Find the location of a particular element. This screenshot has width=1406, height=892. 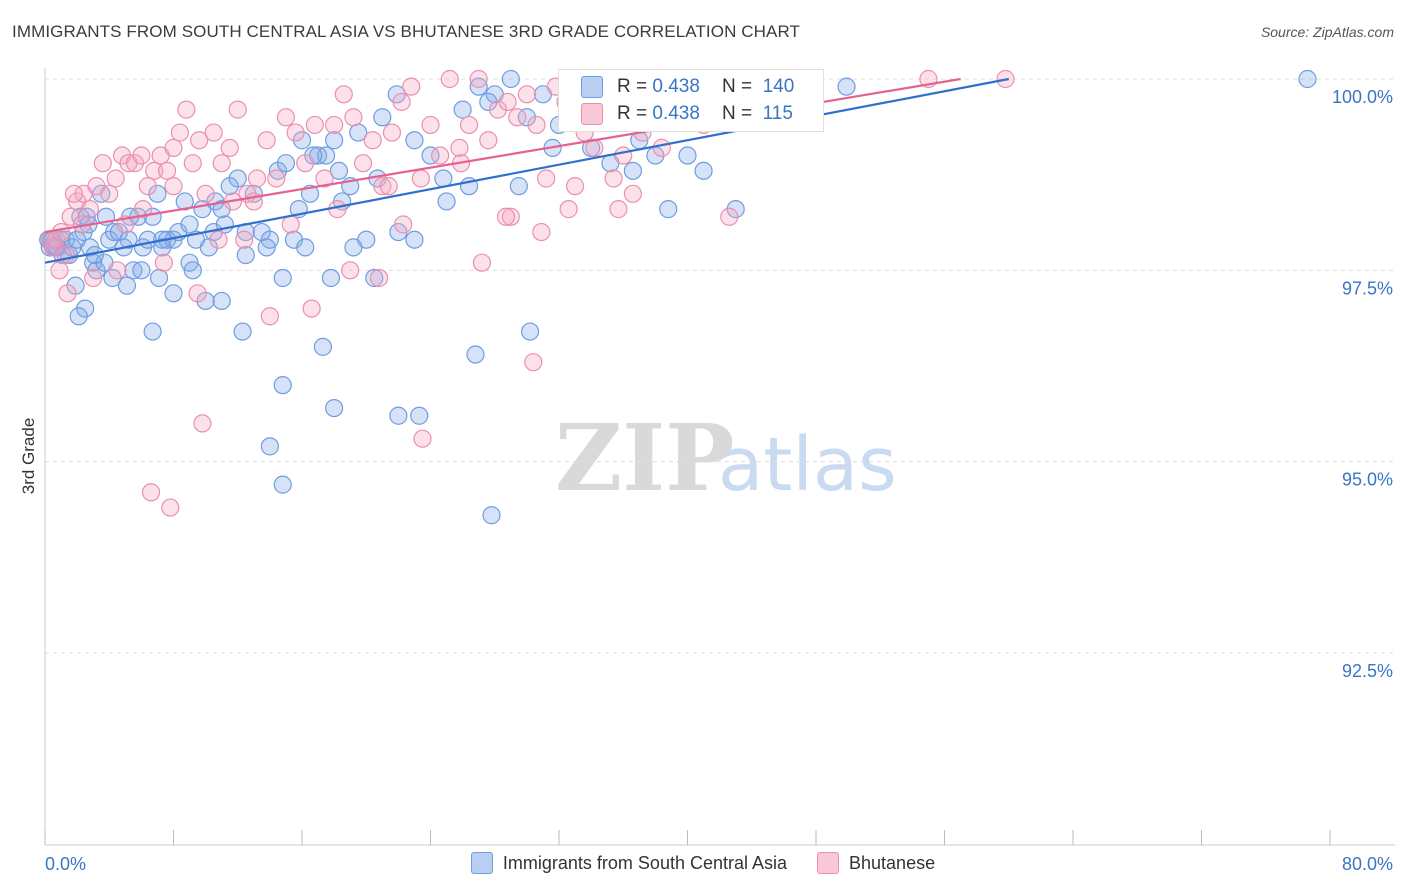

y-tick-label: 97.5% is located at coordinates (1367, 288).